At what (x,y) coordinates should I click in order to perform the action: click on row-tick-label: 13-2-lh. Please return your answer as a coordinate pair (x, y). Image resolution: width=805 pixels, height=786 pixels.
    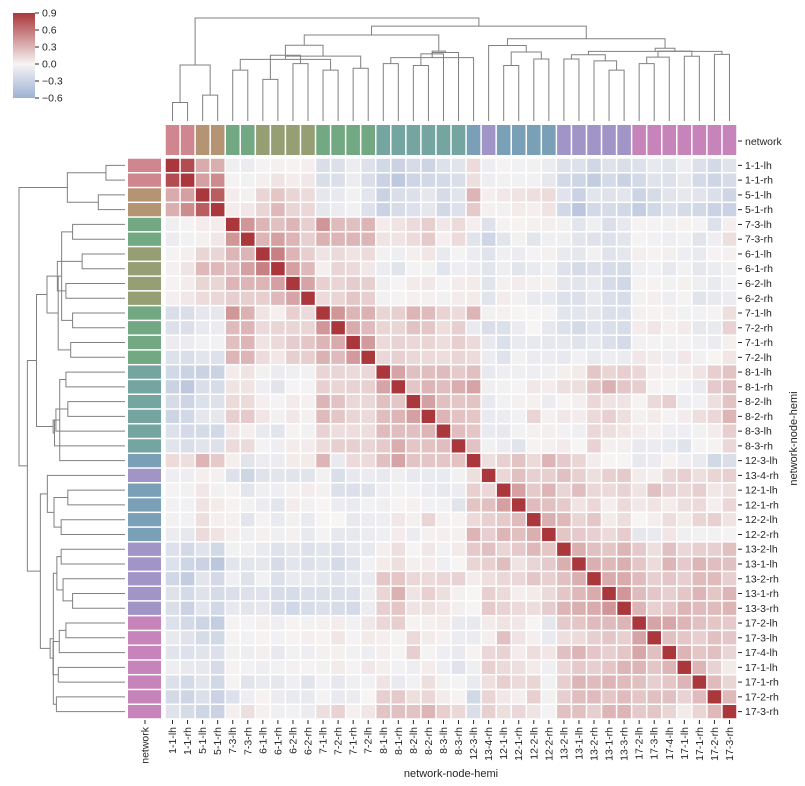
    Looking at the image, I should click on (761, 550).